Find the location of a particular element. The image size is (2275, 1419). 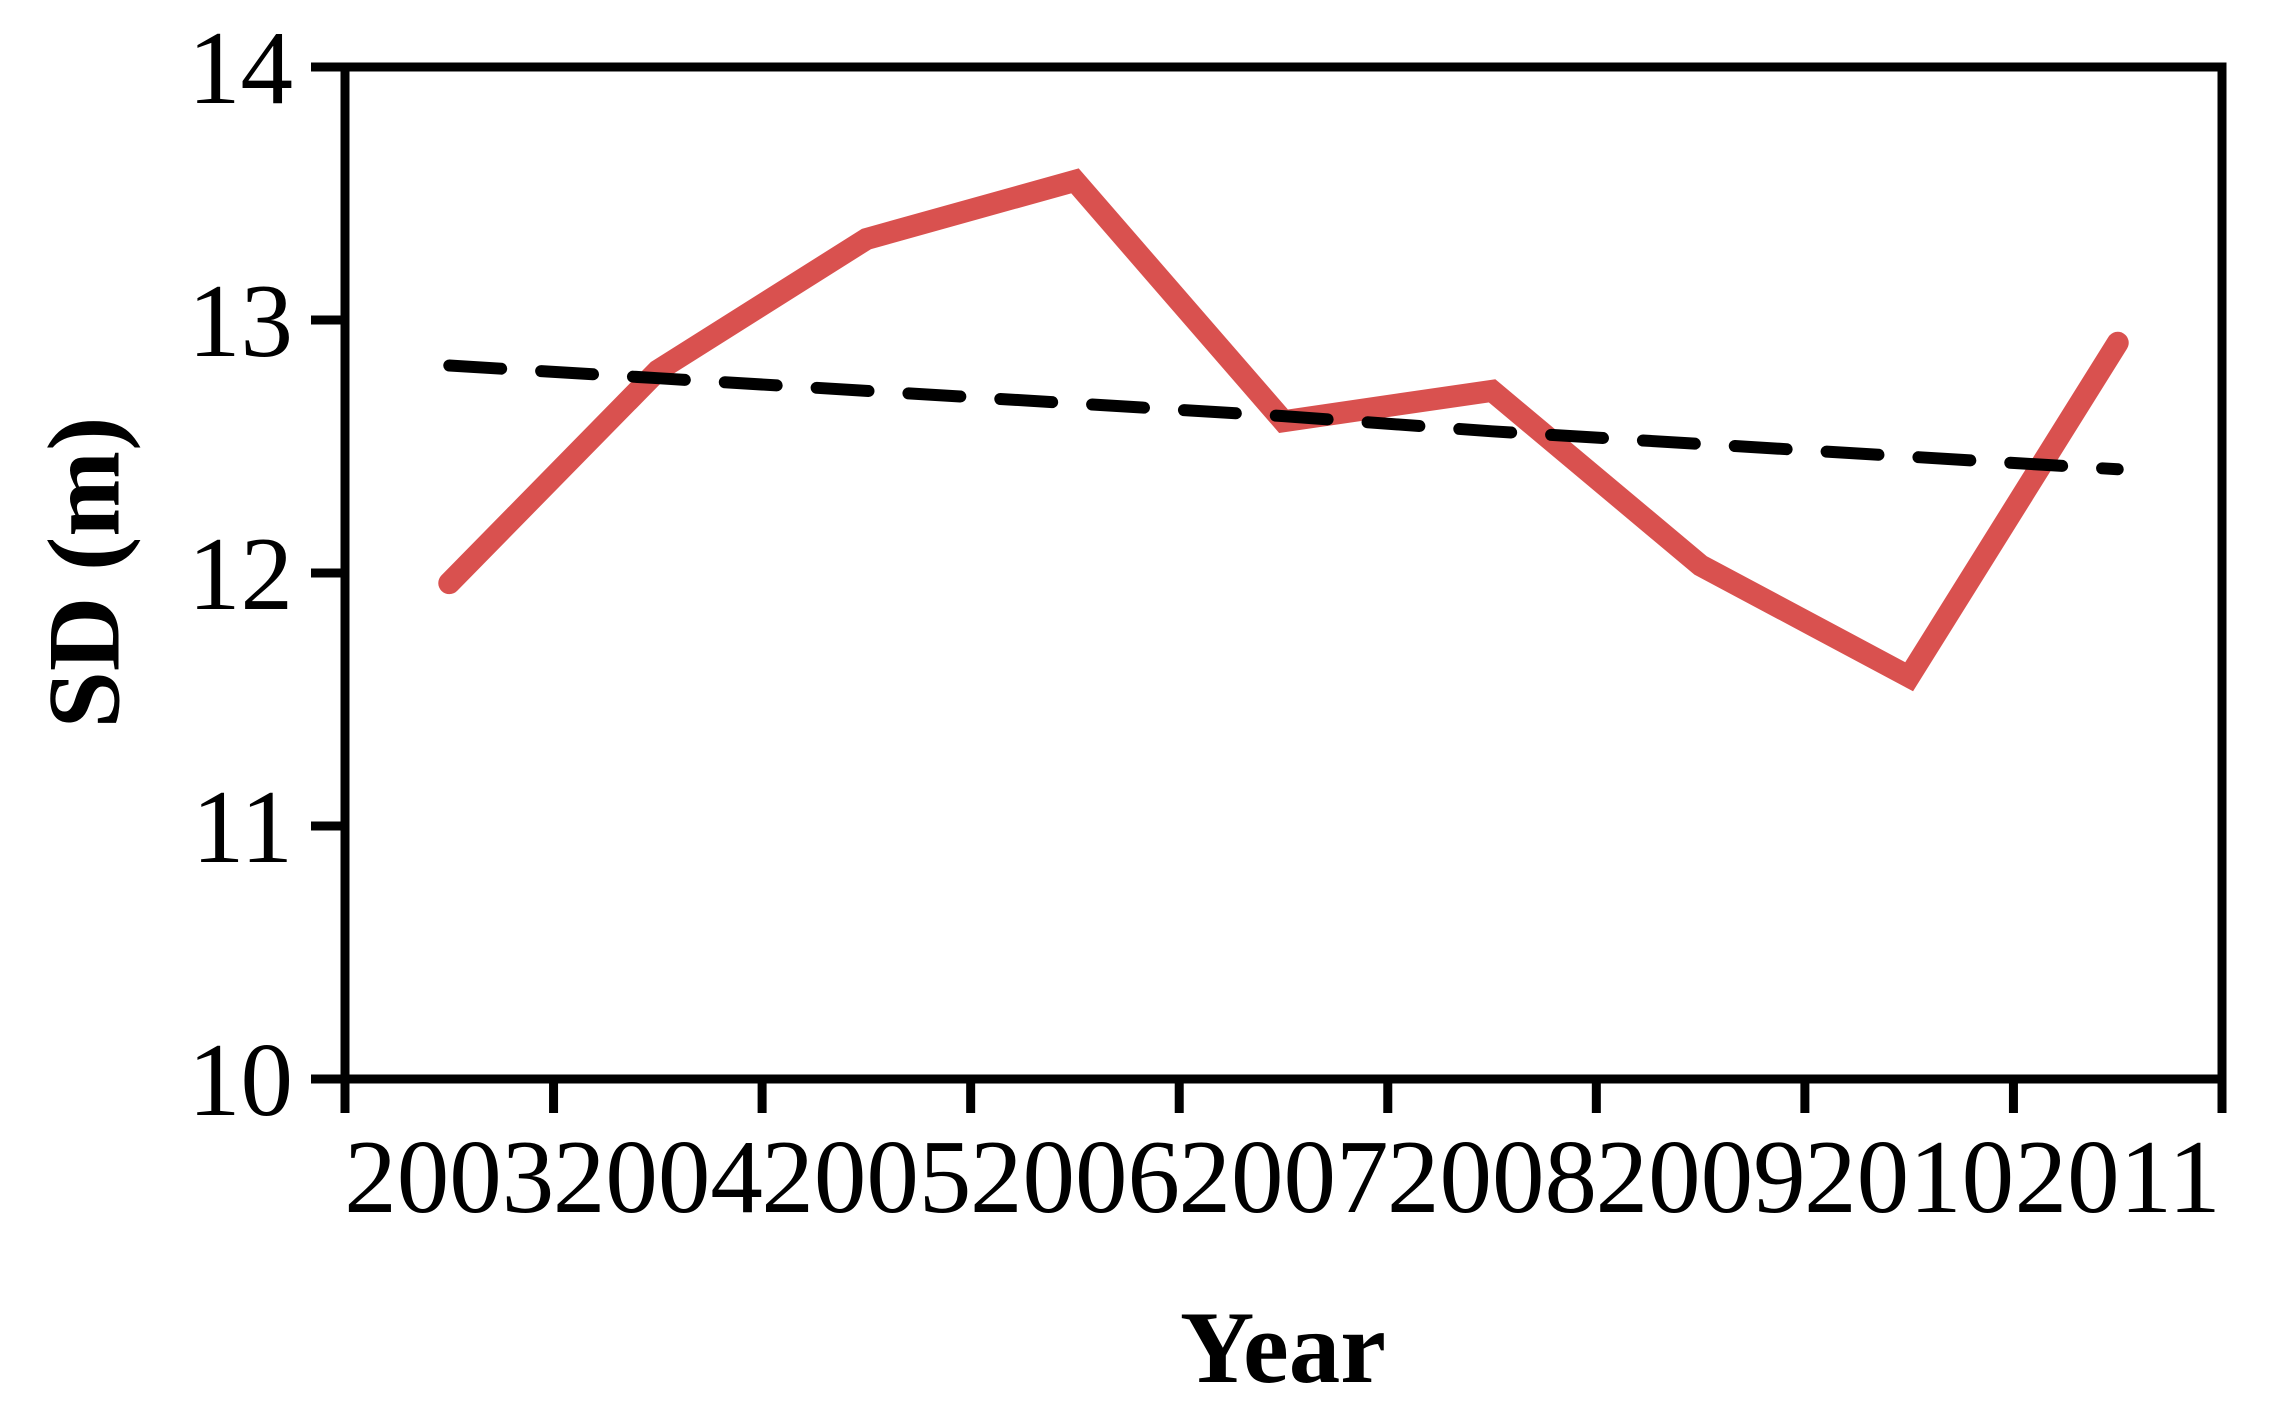

x-tick-label: 2003 is located at coordinates (449, 1176).